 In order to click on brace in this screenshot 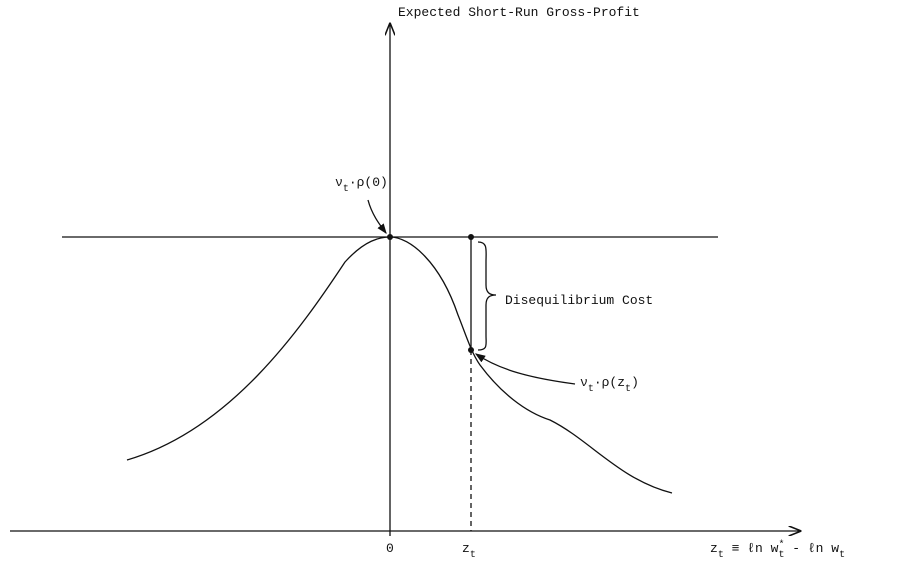, I will do `click(487, 296)`.